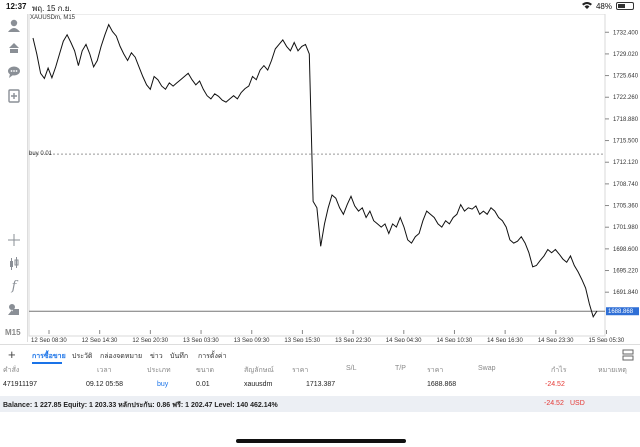  Describe the element at coordinates (626, 185) in the screenshot. I see `y-tick-label: 1708.740` at that location.